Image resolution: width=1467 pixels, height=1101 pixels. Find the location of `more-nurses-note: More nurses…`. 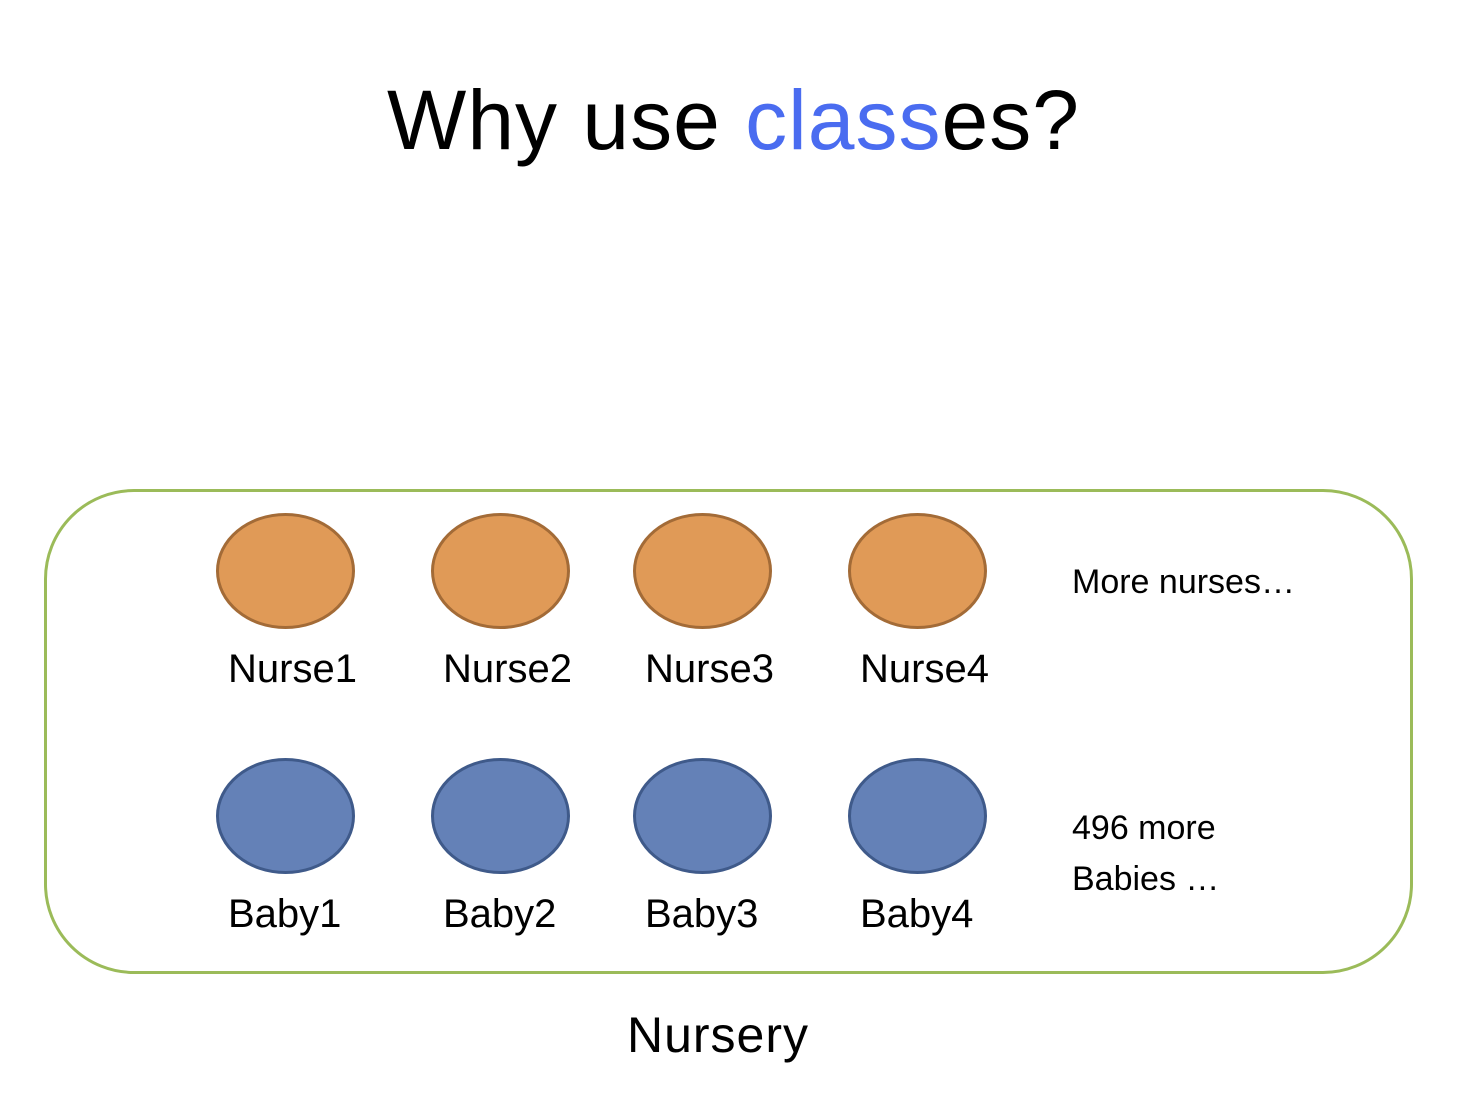

more-nurses-note: More nurses… is located at coordinates (1183, 582).